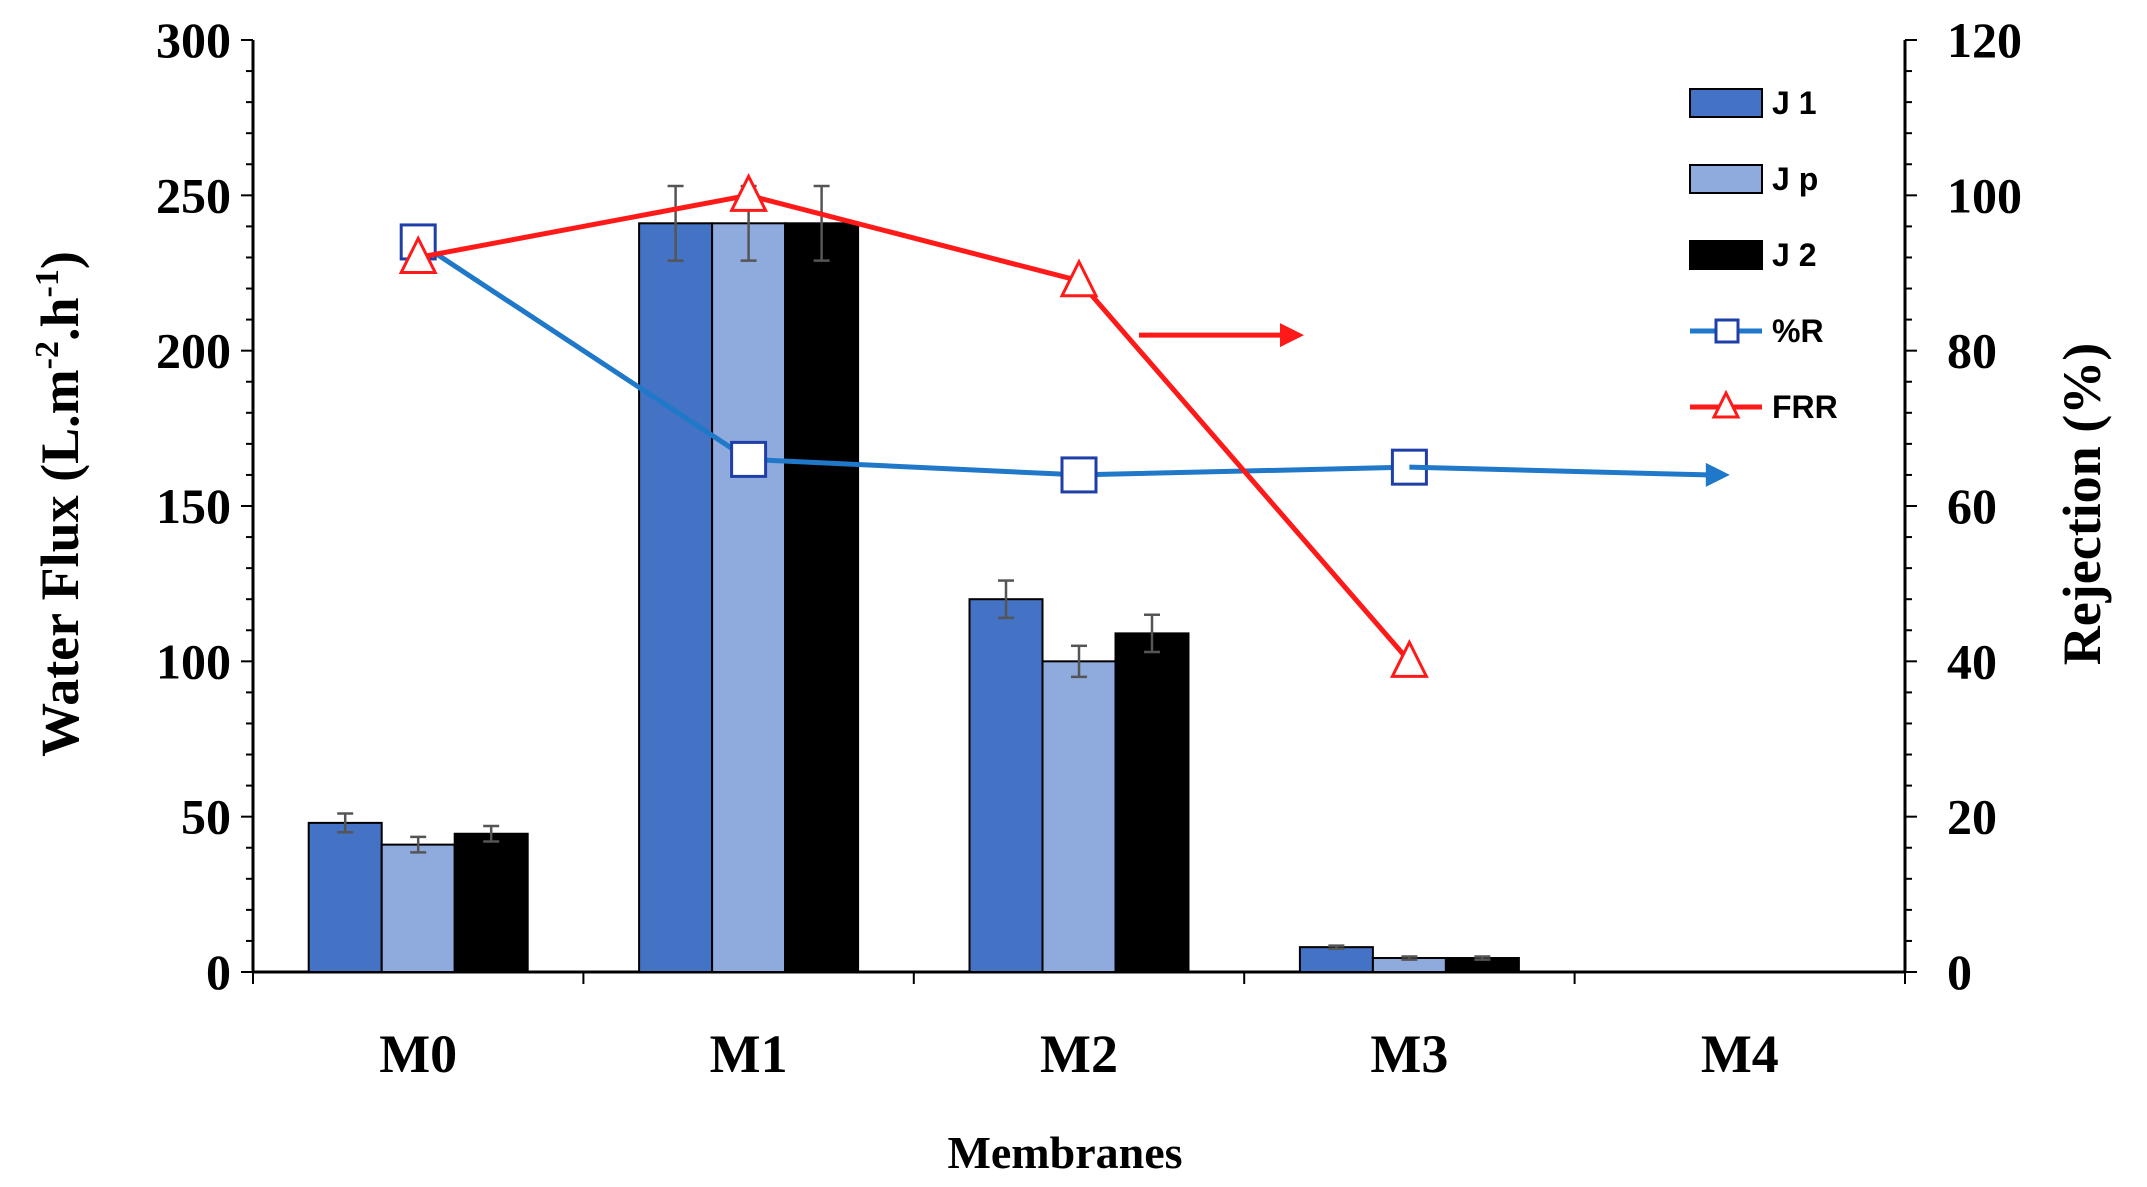  What do you see at coordinates (749, 1054) in the screenshot?
I see `x-tick-label: M1` at bounding box center [749, 1054].